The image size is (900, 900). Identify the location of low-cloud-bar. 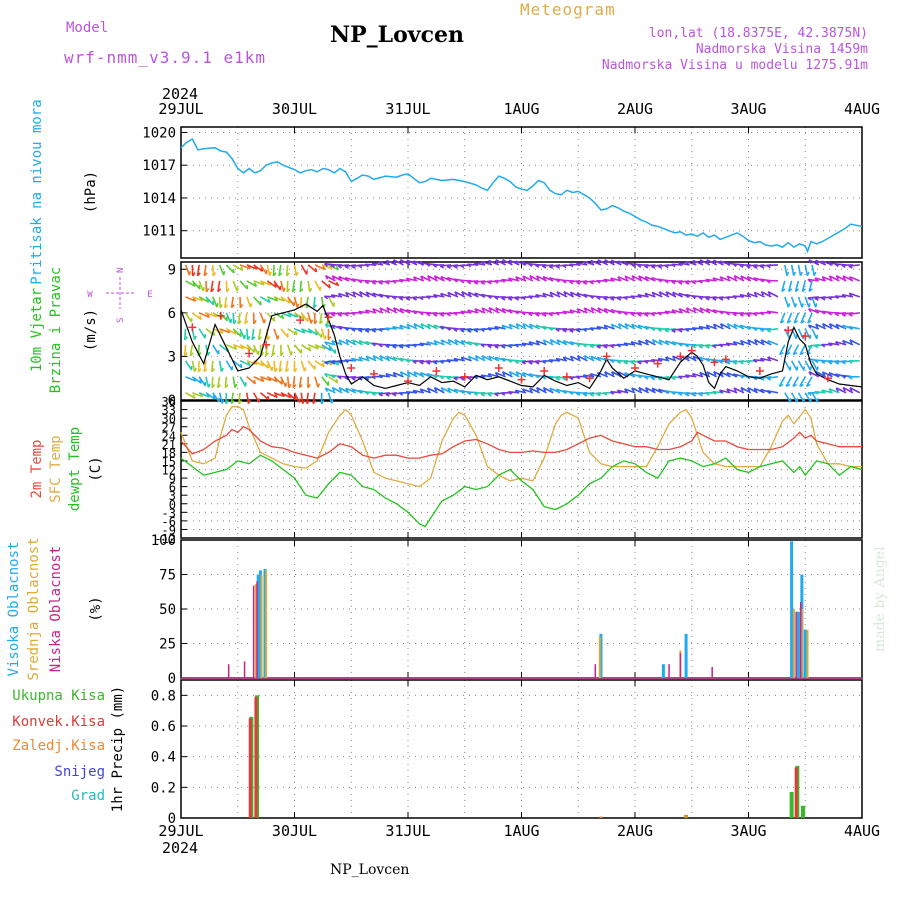
(257, 629).